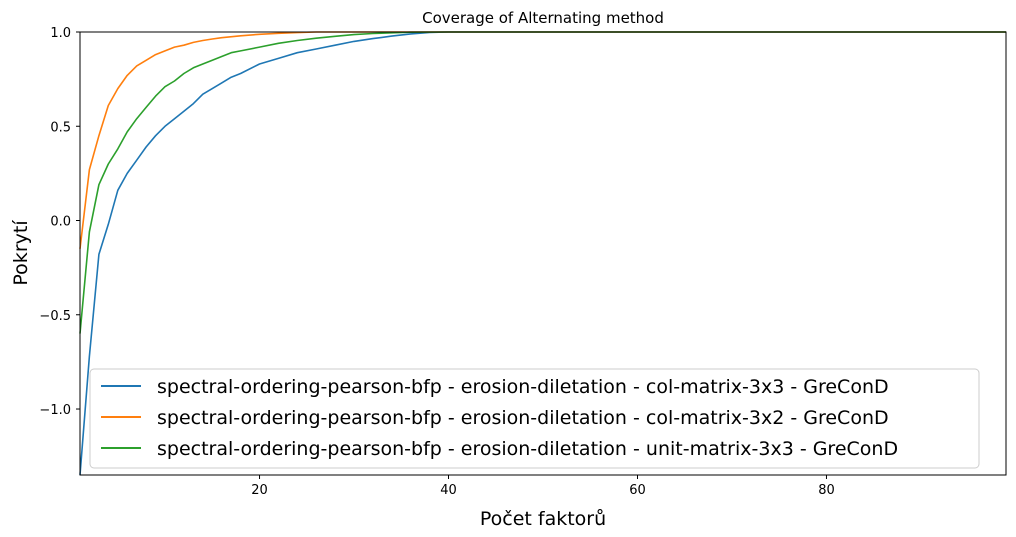 The height and width of the screenshot is (537, 1016). Describe the element at coordinates (259, 490) in the screenshot. I see `x-tick-label: 20` at that location.